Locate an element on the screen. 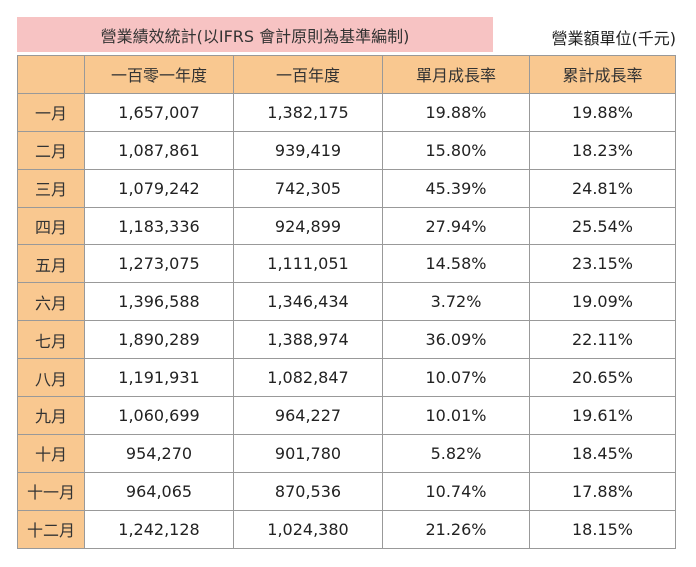 This screenshot has height=567, width=696. revenue-101-cell: 1,060,699 is located at coordinates (159, 415).